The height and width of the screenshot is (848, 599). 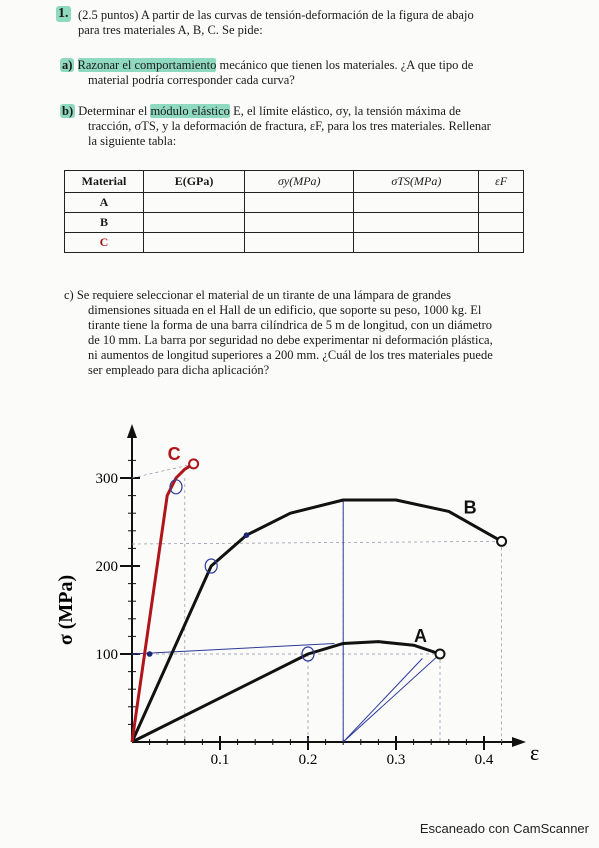 I want to click on header-epsilon-f: εF, so click(x=501, y=181).